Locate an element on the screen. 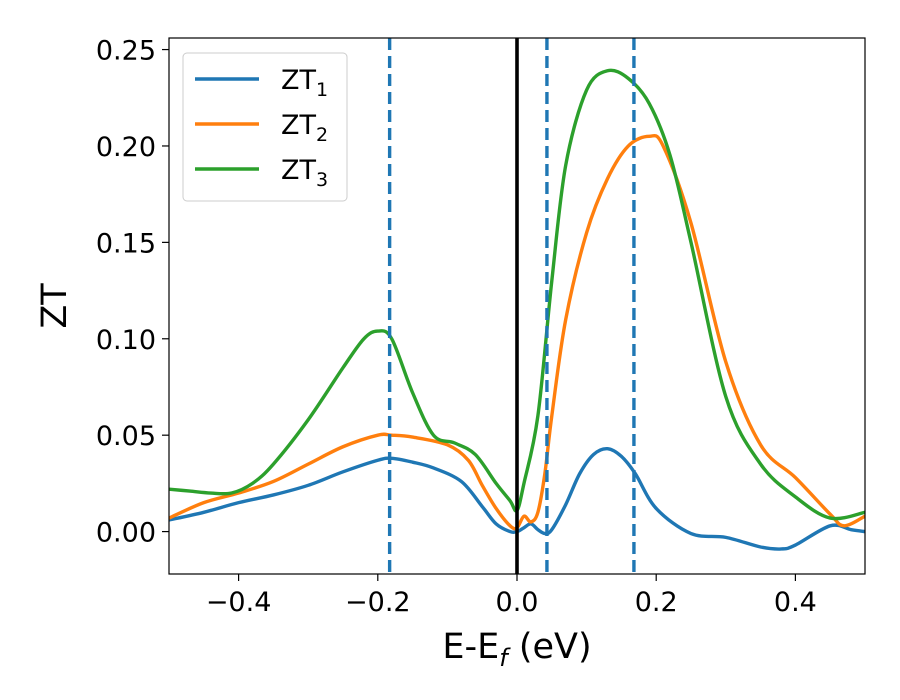 This screenshot has height=700, width=900. legend-box is located at coordinates (265, 127).